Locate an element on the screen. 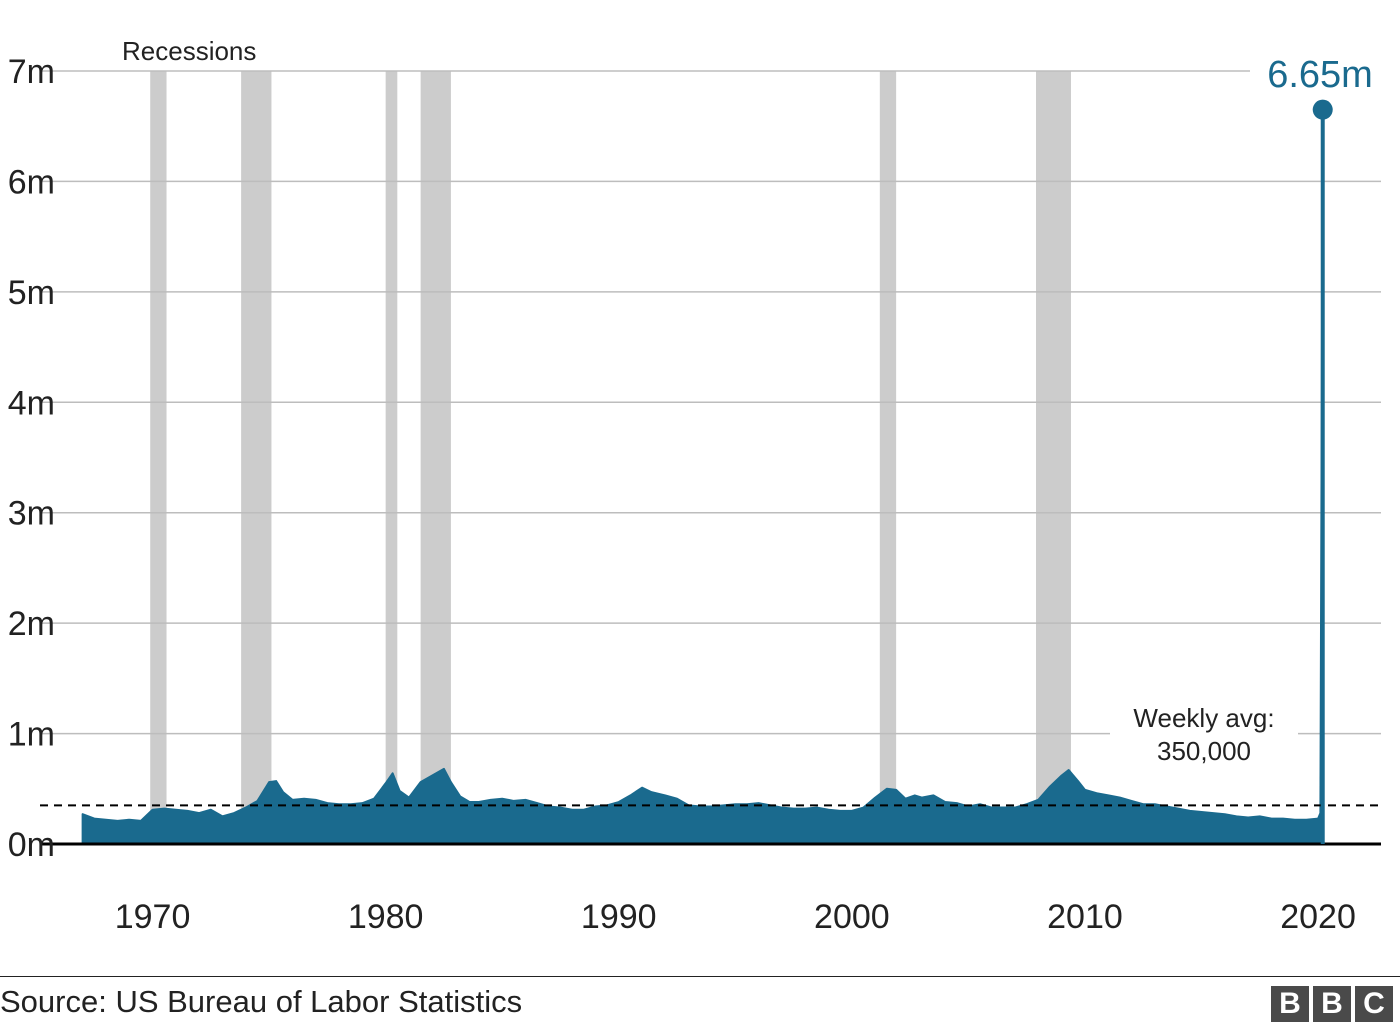 The image size is (1400, 1024). source-note: Source: US Bureau of Labor Statistics is located at coordinates (261, 1001).